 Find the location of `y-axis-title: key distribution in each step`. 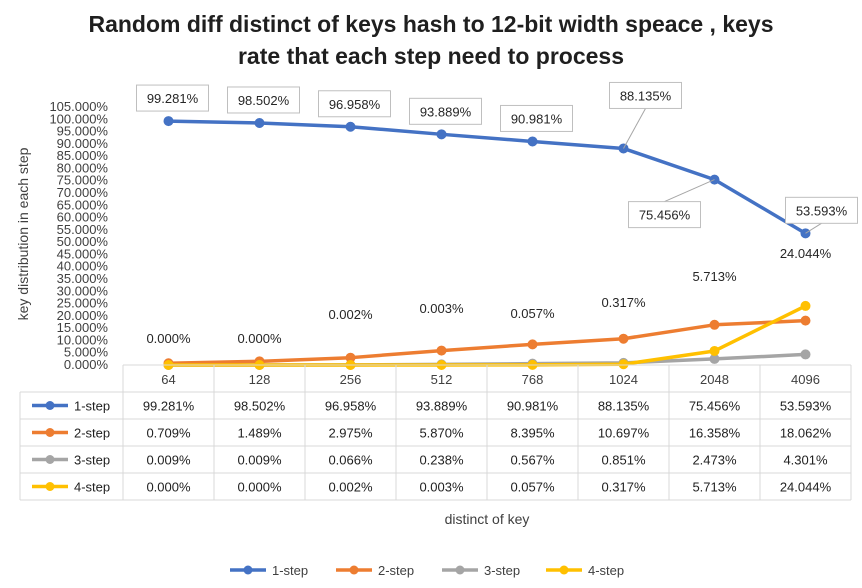

y-axis-title: key distribution in each step is located at coordinates (23, 233).